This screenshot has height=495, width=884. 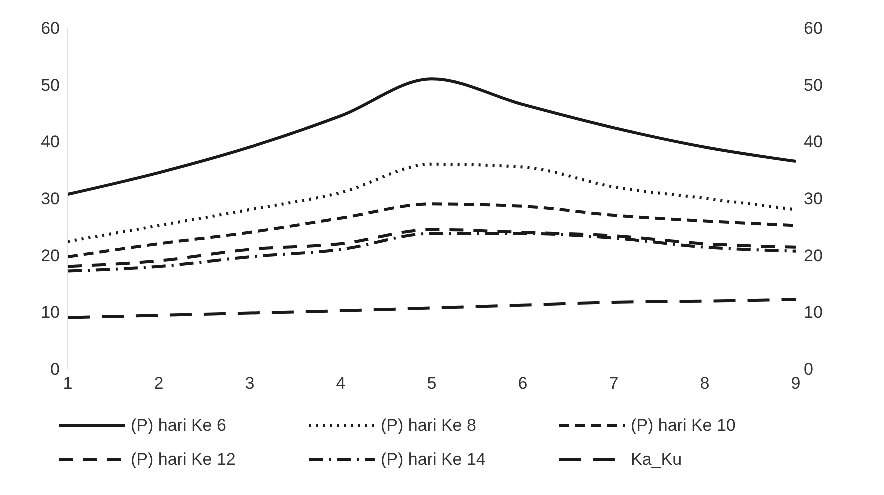 I want to click on legend-label: (P) hari Ke 6, so click(x=178, y=426).